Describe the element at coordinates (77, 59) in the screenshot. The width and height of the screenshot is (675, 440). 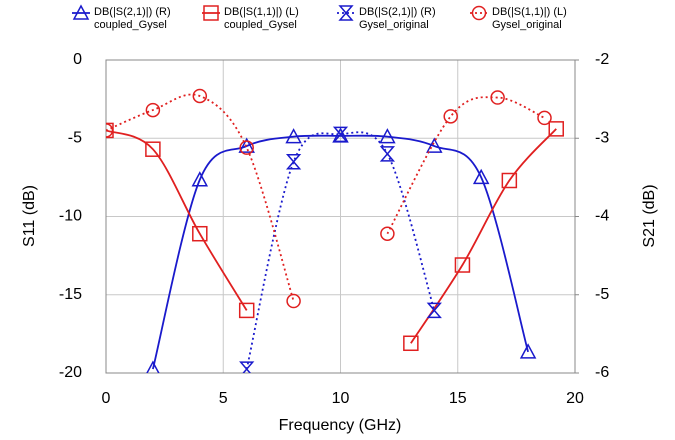
I see `y-tick-label: 0` at that location.